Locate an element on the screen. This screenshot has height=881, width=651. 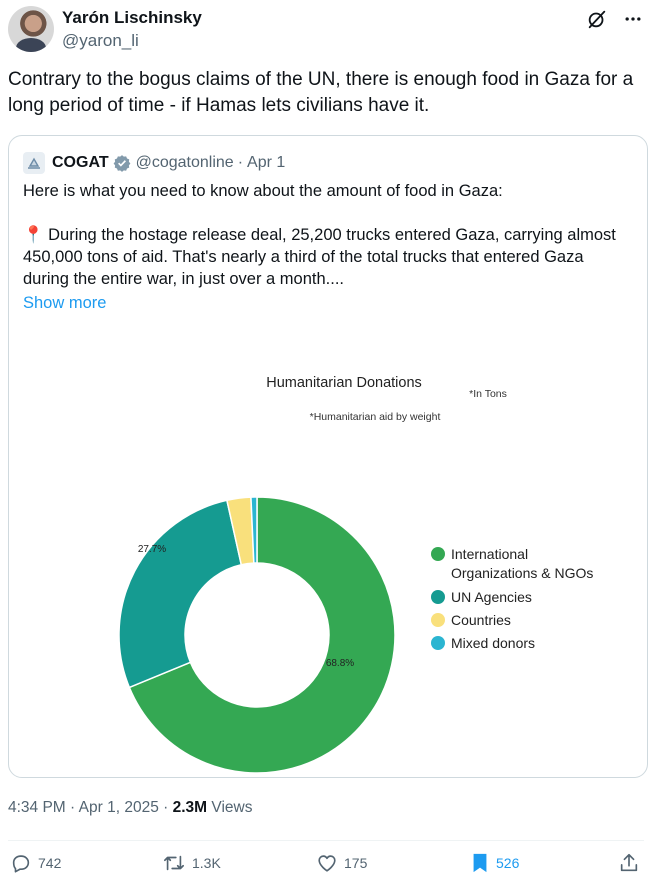
show-more-link: Show more is located at coordinates (65, 303).